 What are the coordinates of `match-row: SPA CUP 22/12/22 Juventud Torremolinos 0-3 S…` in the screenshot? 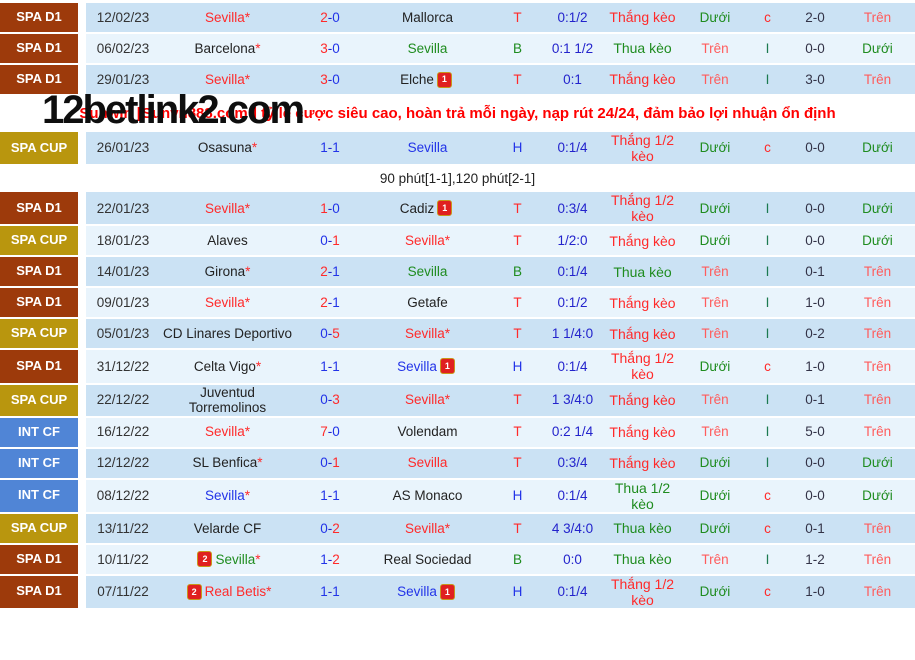 It's located at (457, 401).